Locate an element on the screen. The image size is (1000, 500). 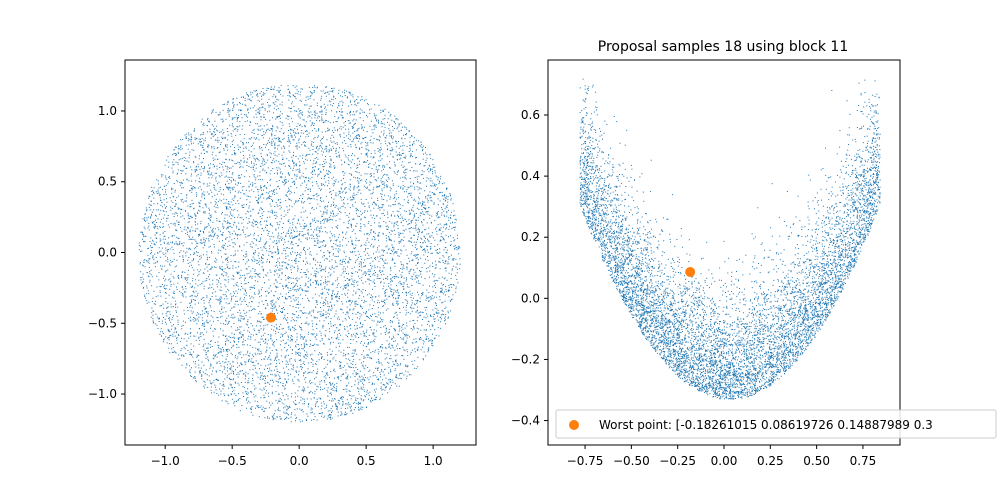
left-x-axis-ticks: −1.0 −0.5 0.0 0.5 1.0 is located at coordinates (297, 456).